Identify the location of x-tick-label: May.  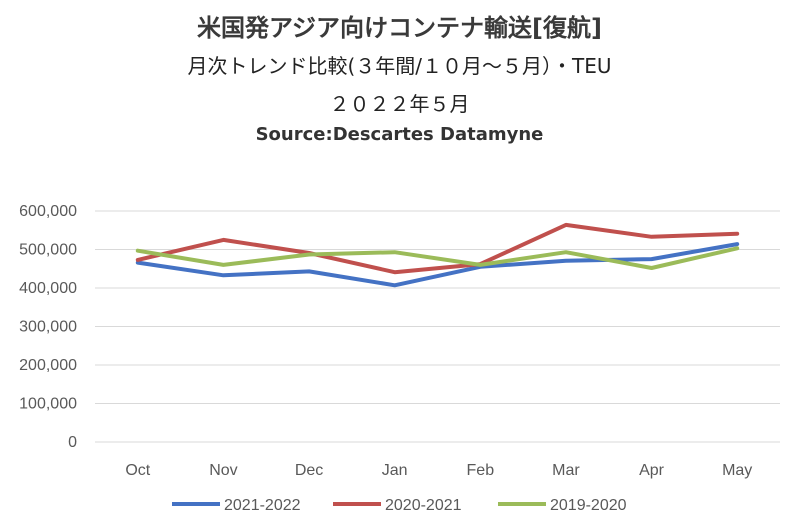
(737, 470).